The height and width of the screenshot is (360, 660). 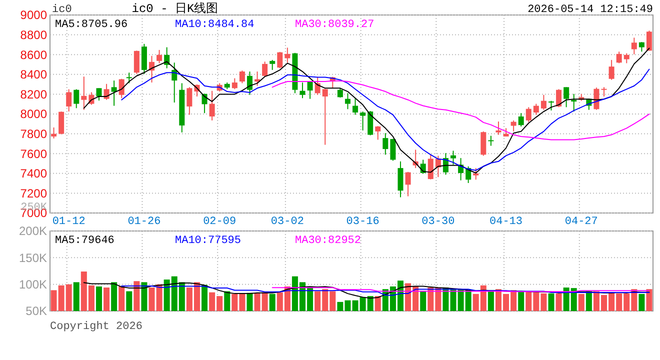 What do you see at coordinates (34, 114) in the screenshot?
I see `y-tick-label: 8000` at bounding box center [34, 114].